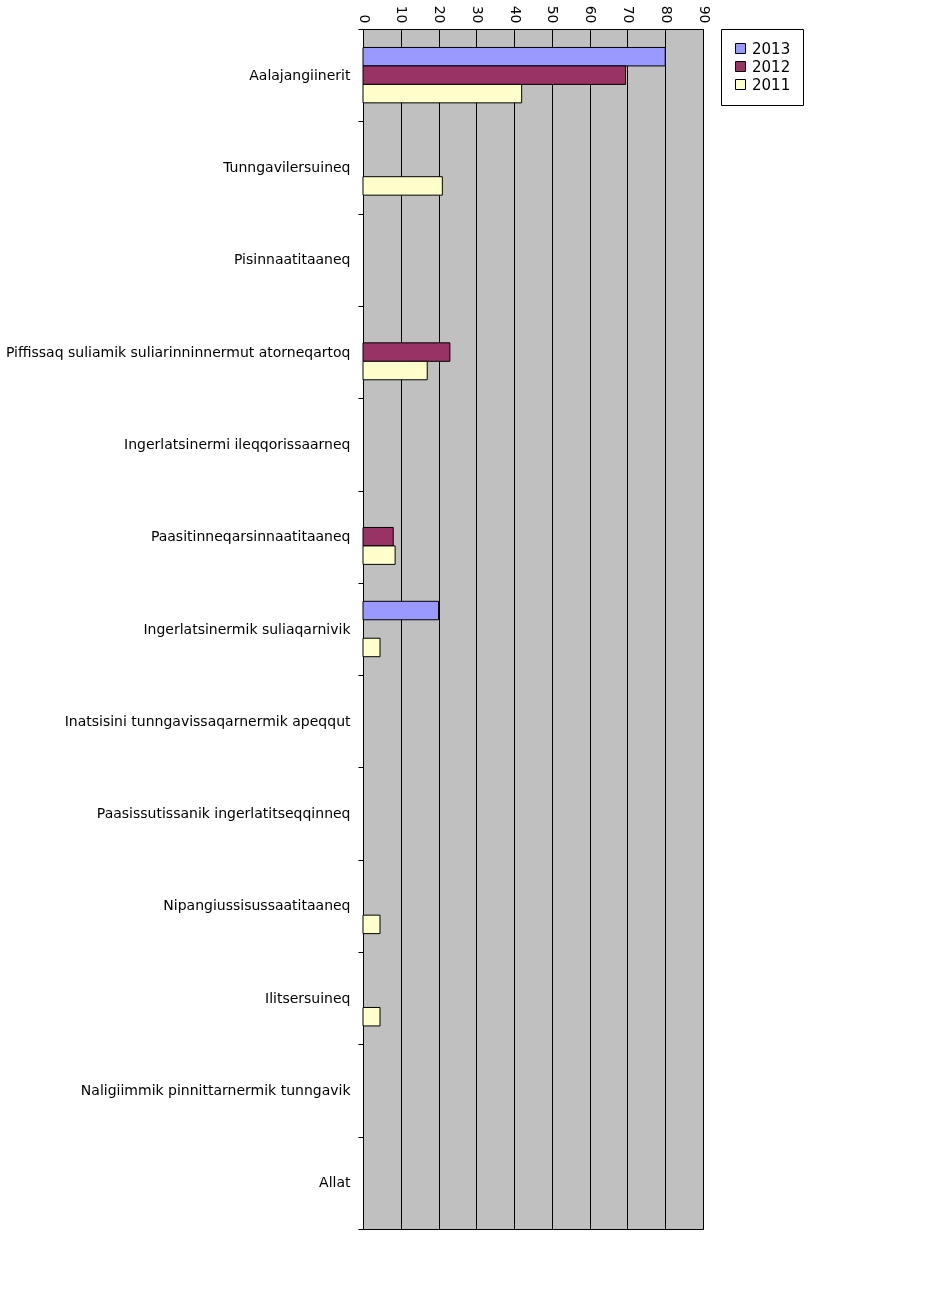 This screenshot has height=1296, width=936. I want to click on y-tick-label: Pisinnaatitaaneq, so click(292, 259).